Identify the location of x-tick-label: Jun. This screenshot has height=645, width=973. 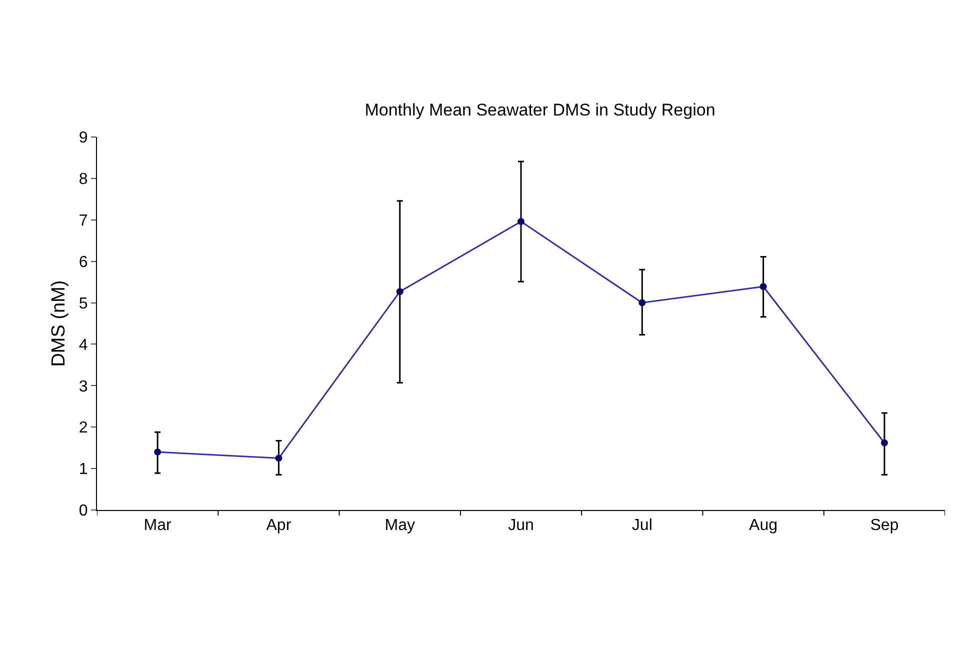
(521, 525).